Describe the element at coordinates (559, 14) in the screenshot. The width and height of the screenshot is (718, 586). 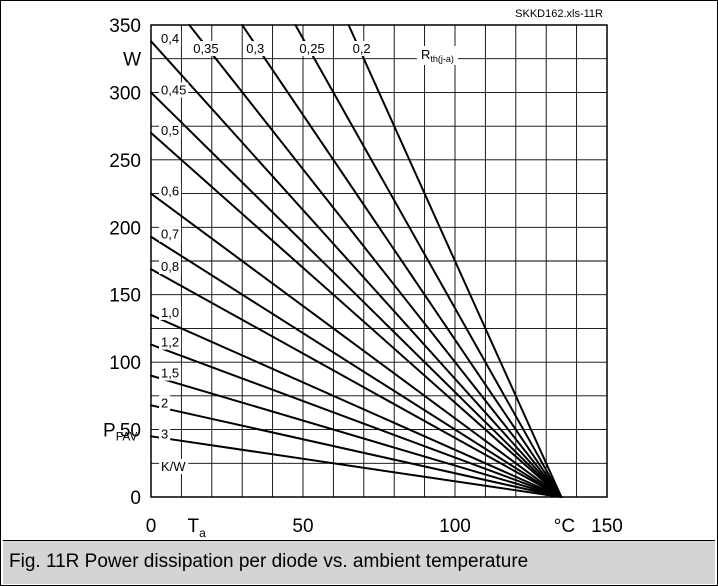
I see `file-tag: SKKD162.xls-11R` at that location.